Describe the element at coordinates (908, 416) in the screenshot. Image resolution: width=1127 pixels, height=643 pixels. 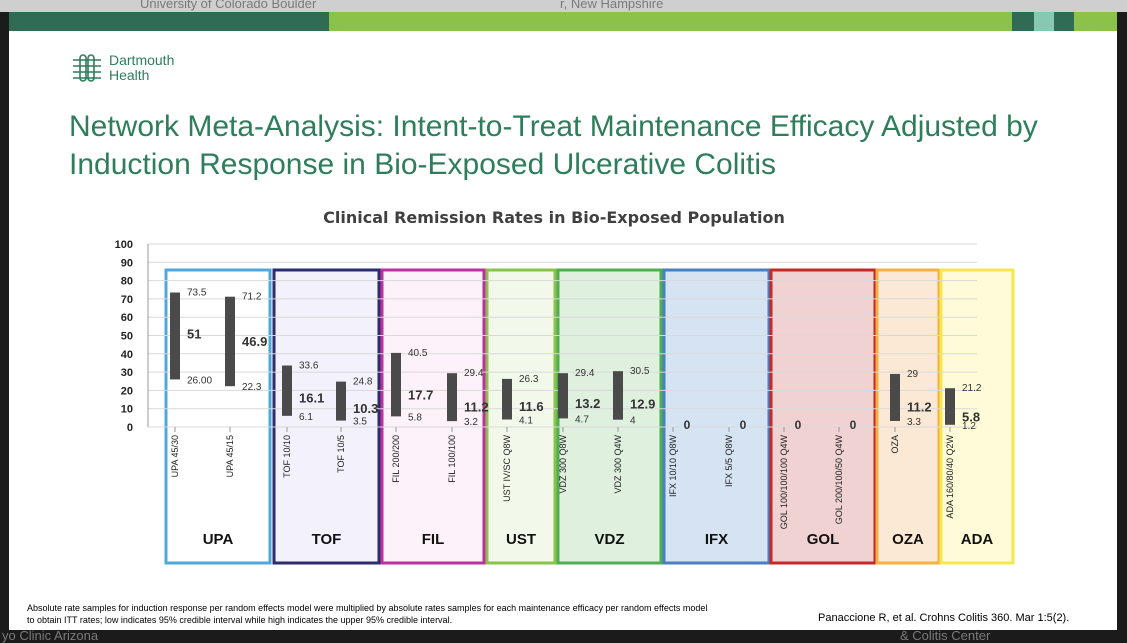
I see `group-box-oza` at that location.